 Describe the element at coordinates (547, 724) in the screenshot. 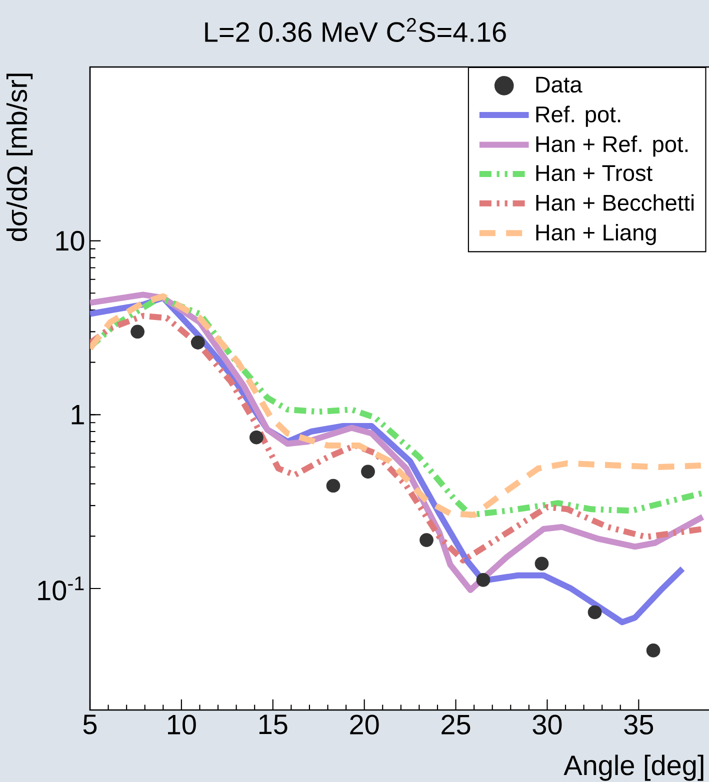

I see `x-tick-label: 30` at that location.